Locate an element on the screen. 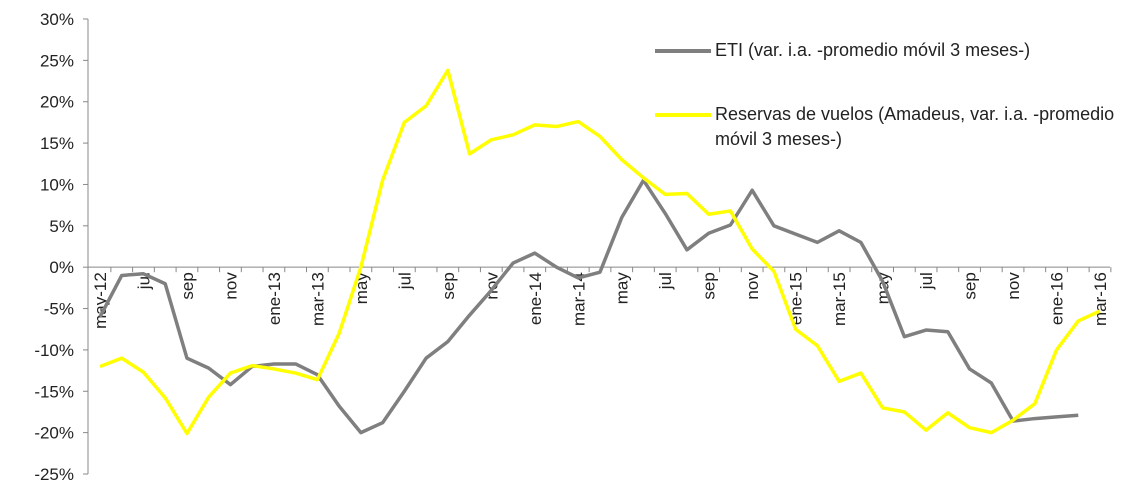 The height and width of the screenshot is (487, 1146). x-tick-label: mar-15 is located at coordinates (839, 299).